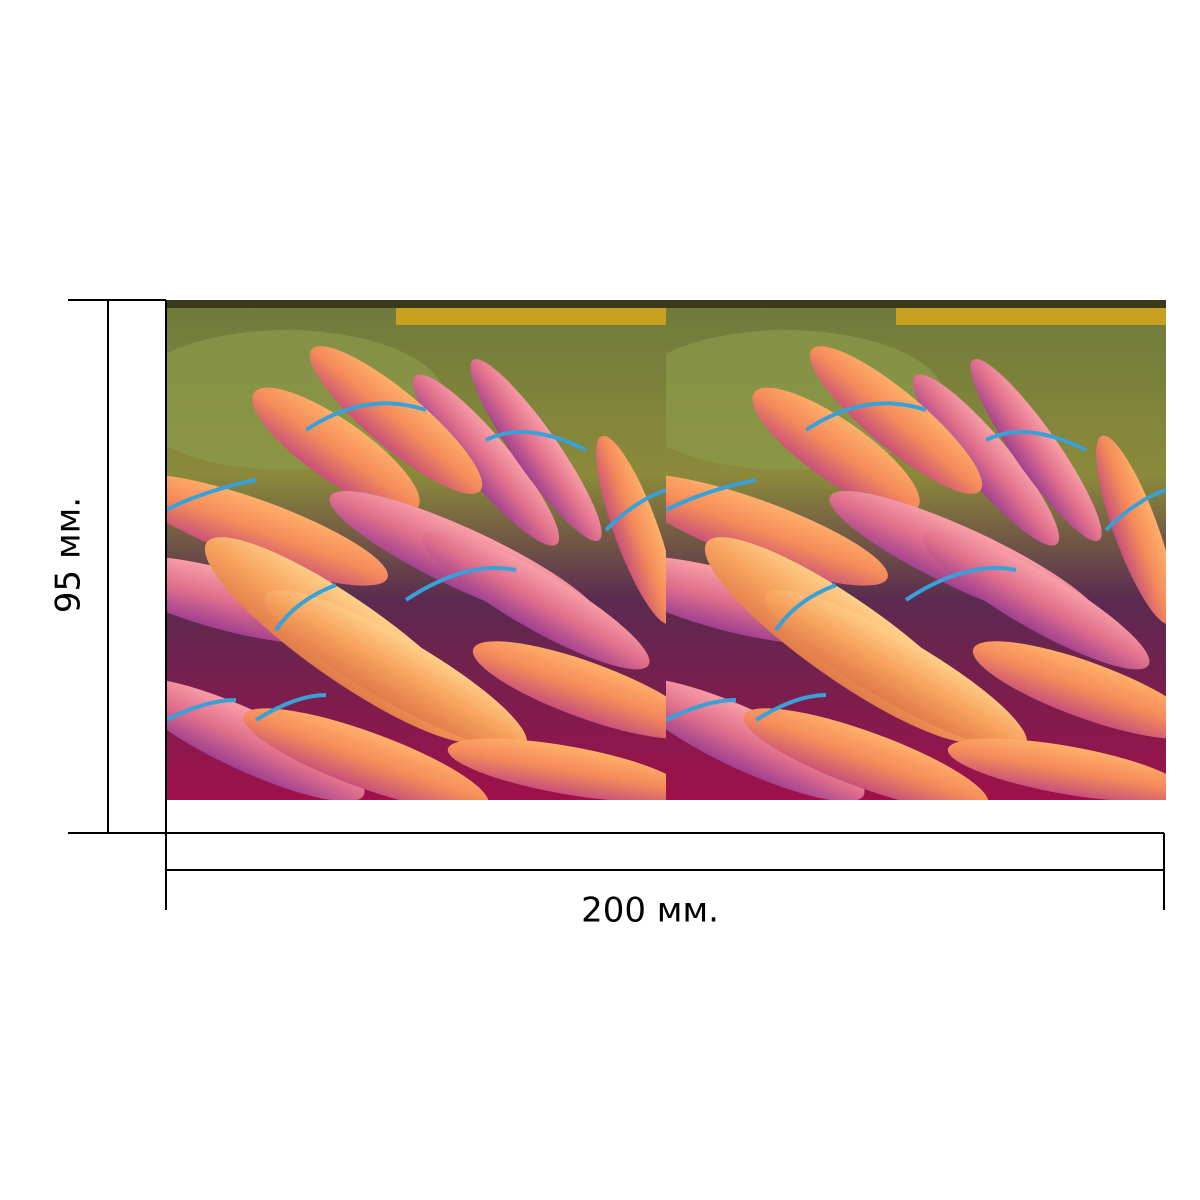  Describe the element at coordinates (69, 555) in the screenshot. I see `height-label: 95 мм.` at that location.